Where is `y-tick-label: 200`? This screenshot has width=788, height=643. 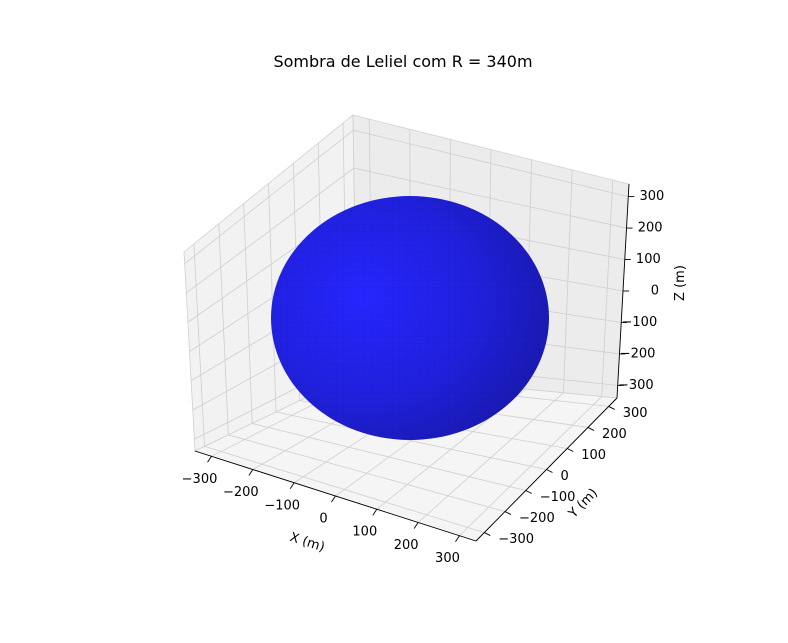 y-tick-label: 200 is located at coordinates (614, 434).